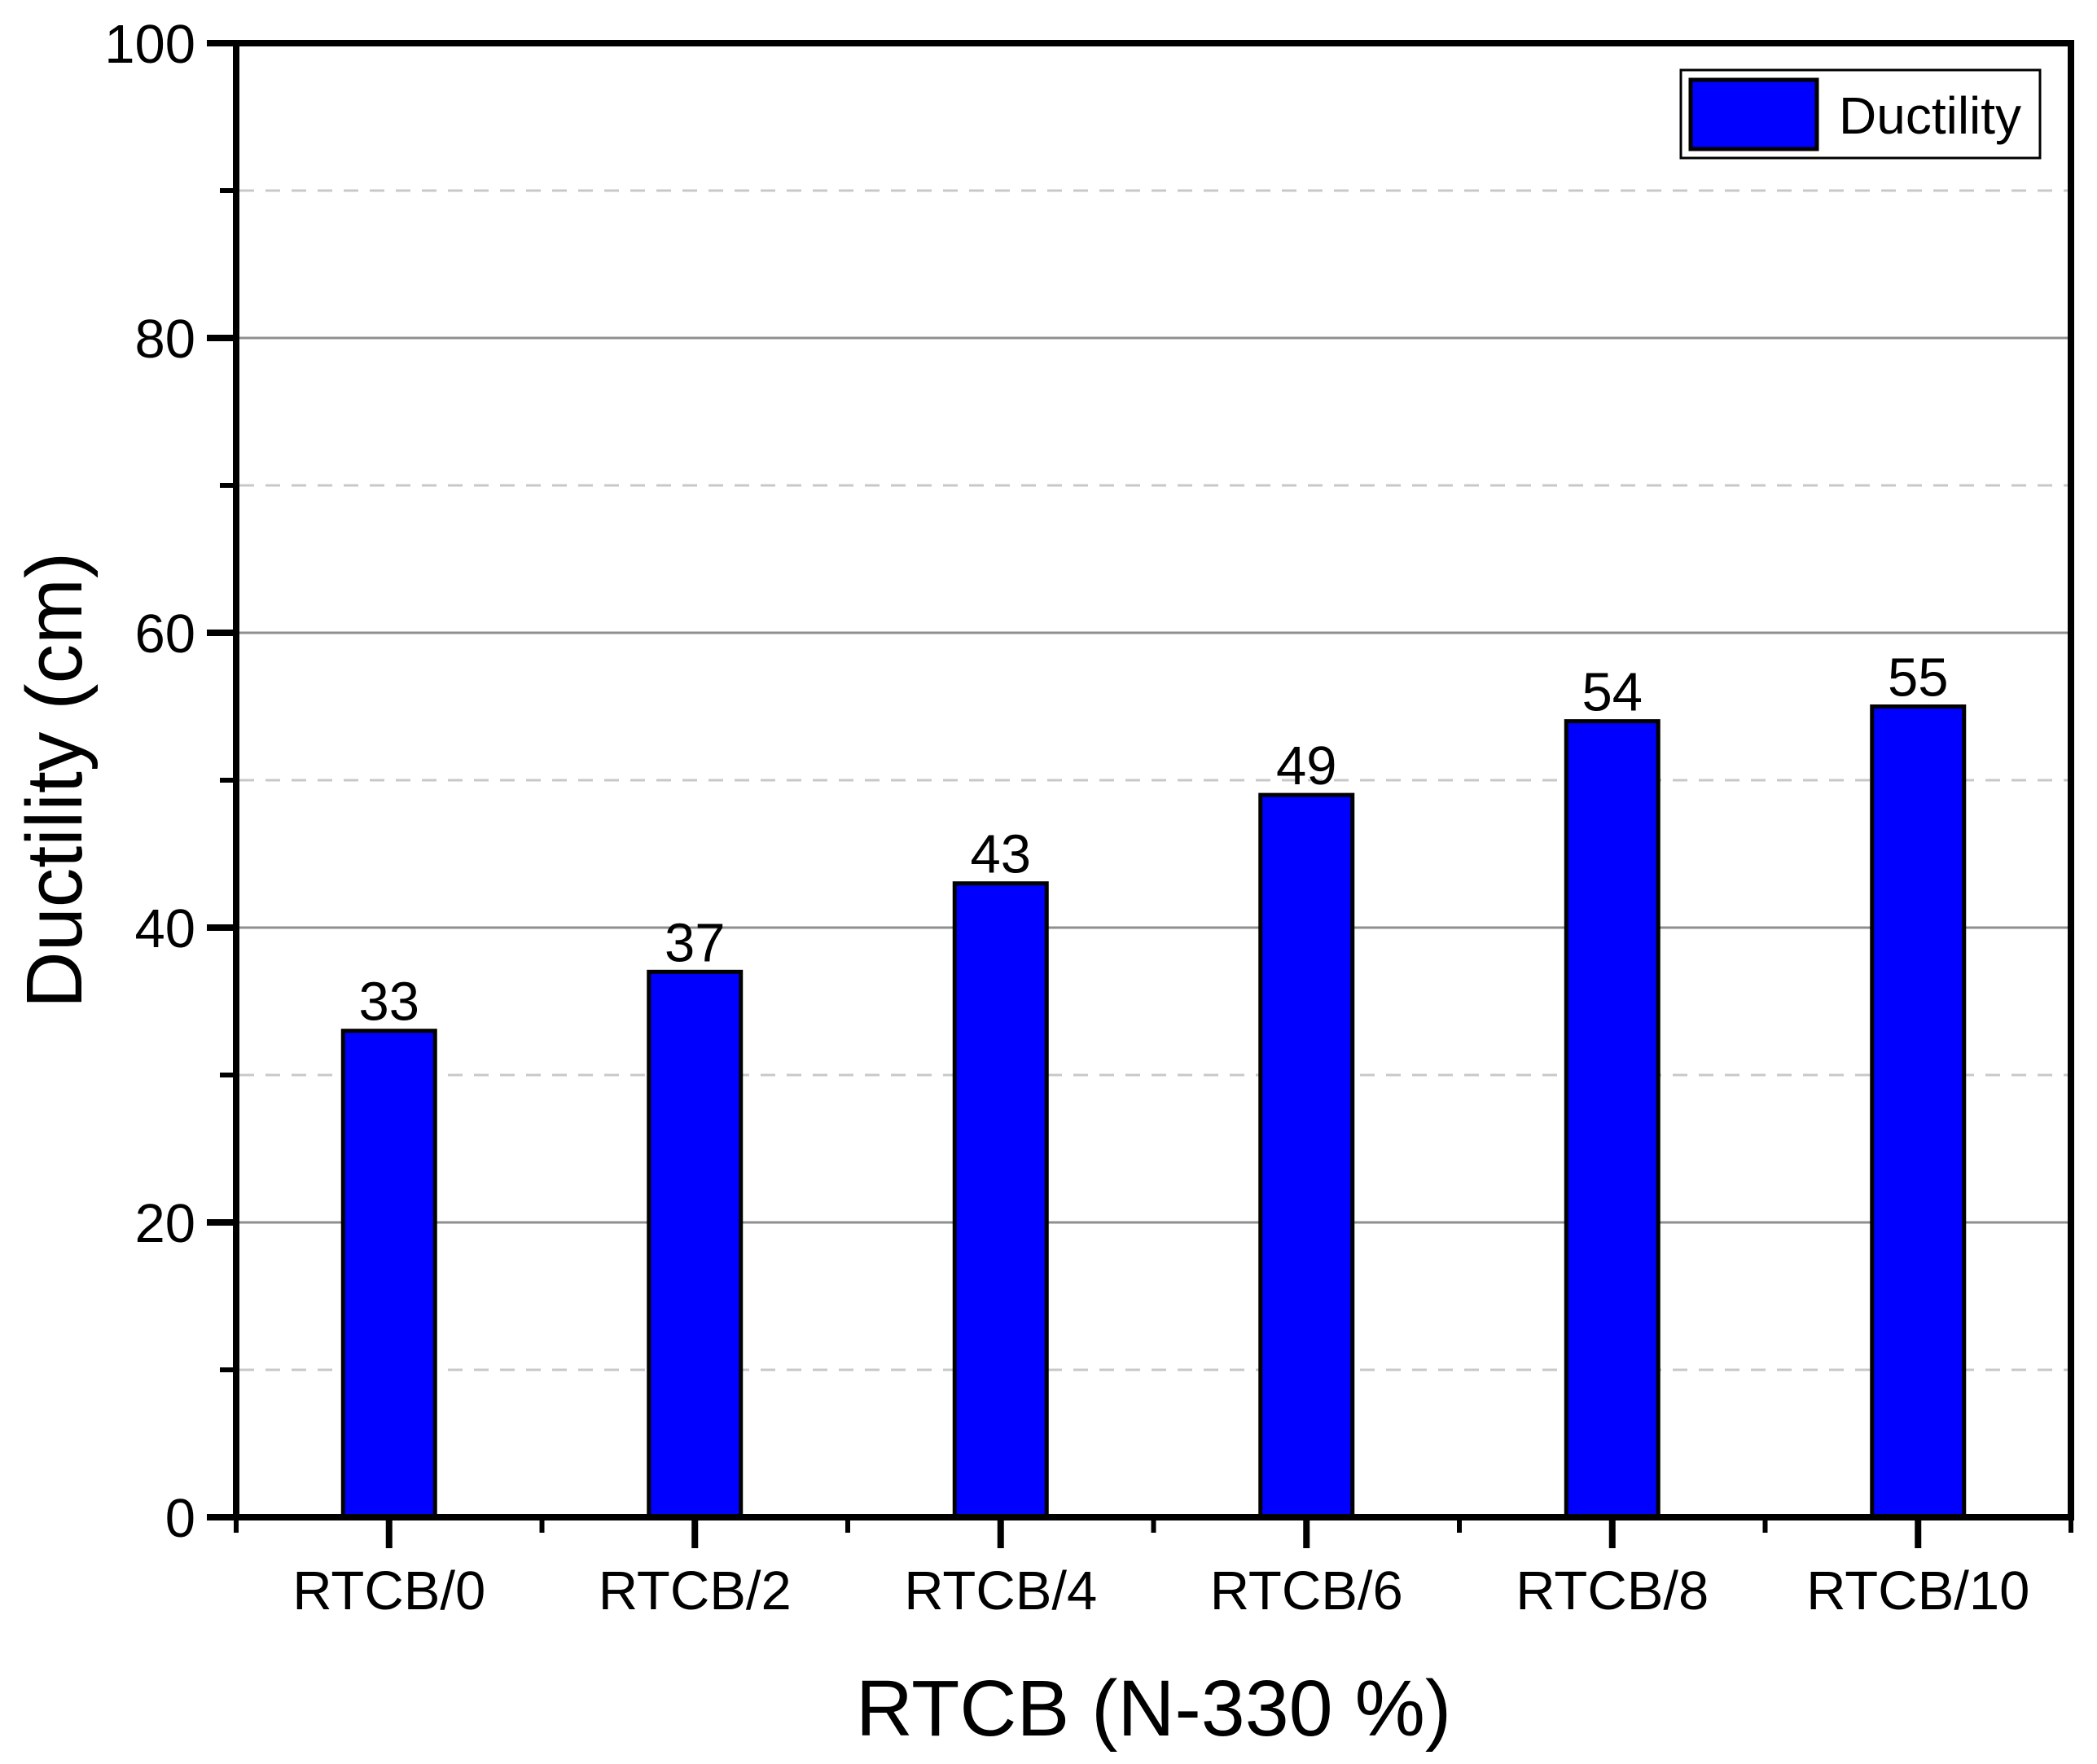 The image size is (2097, 1764). I want to click on bar-RTCB/10, so click(1918, 1112).